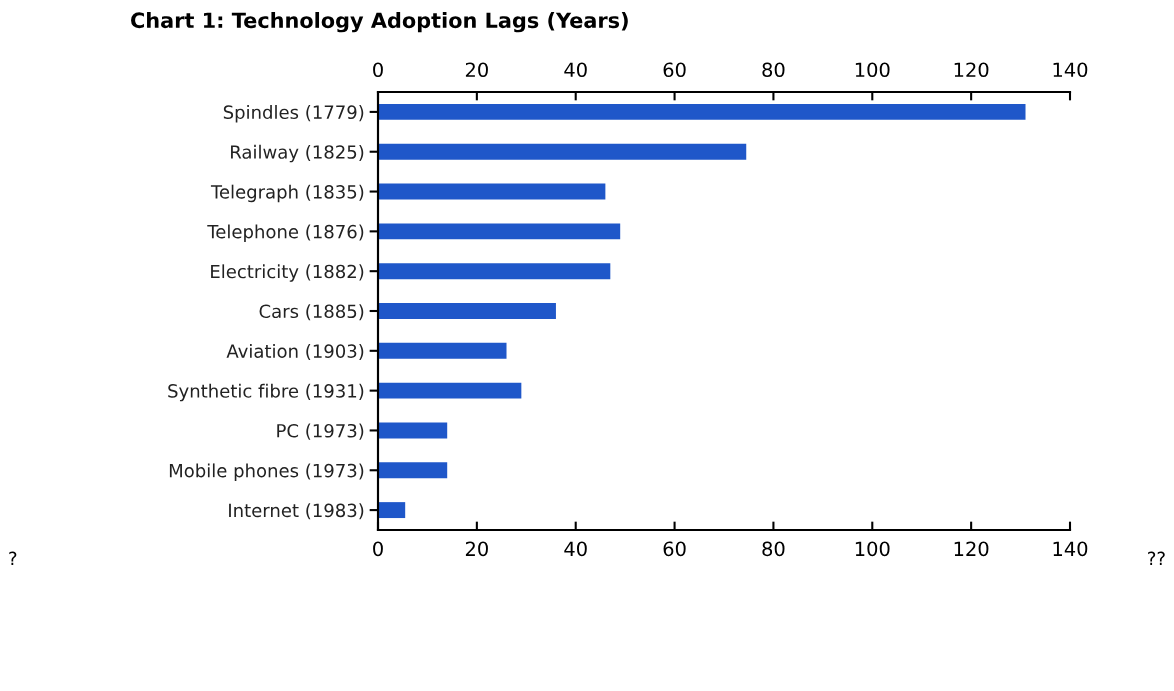 The height and width of the screenshot is (691, 1174). Describe the element at coordinates (674, 549) in the screenshot. I see `x-tick-label: 60` at that location.